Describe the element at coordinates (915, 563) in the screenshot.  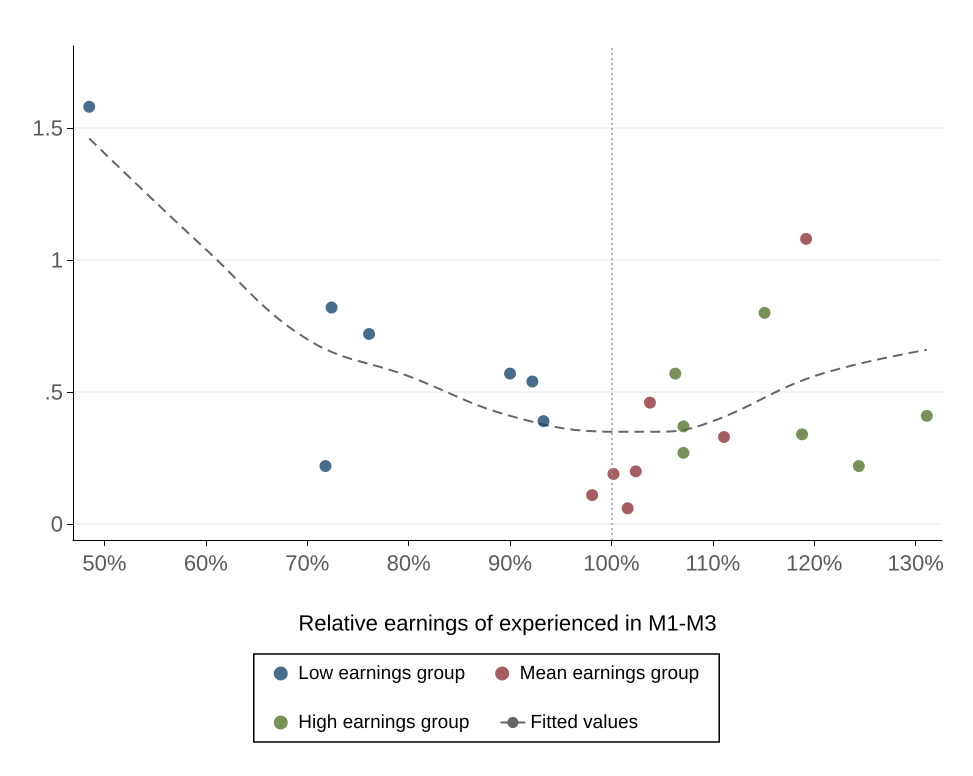
I see `x-tick-label: 130%` at that location.